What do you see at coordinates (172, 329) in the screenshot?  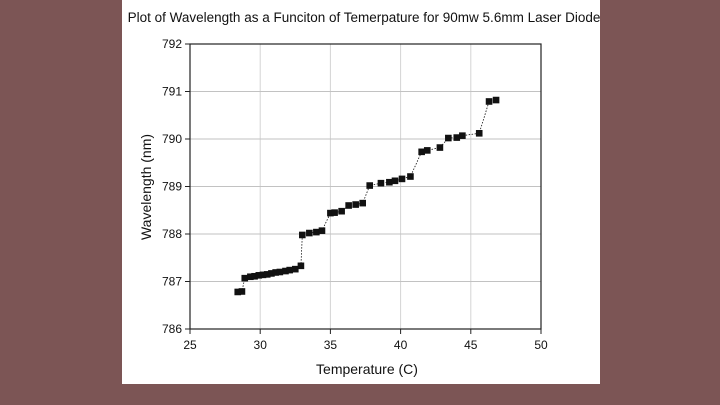 I see `y-tick-label: 786` at bounding box center [172, 329].